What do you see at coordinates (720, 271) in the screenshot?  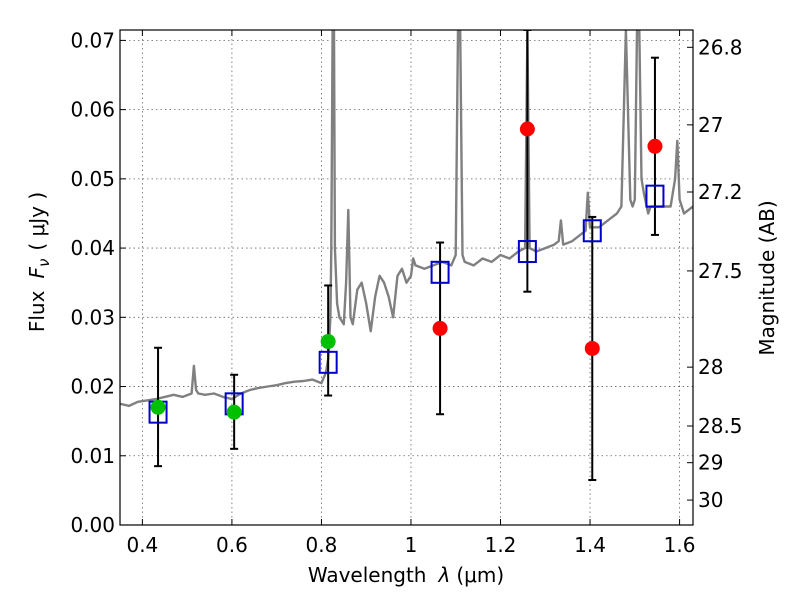 I see `y2-tick-label: 27.5` at bounding box center [720, 271].